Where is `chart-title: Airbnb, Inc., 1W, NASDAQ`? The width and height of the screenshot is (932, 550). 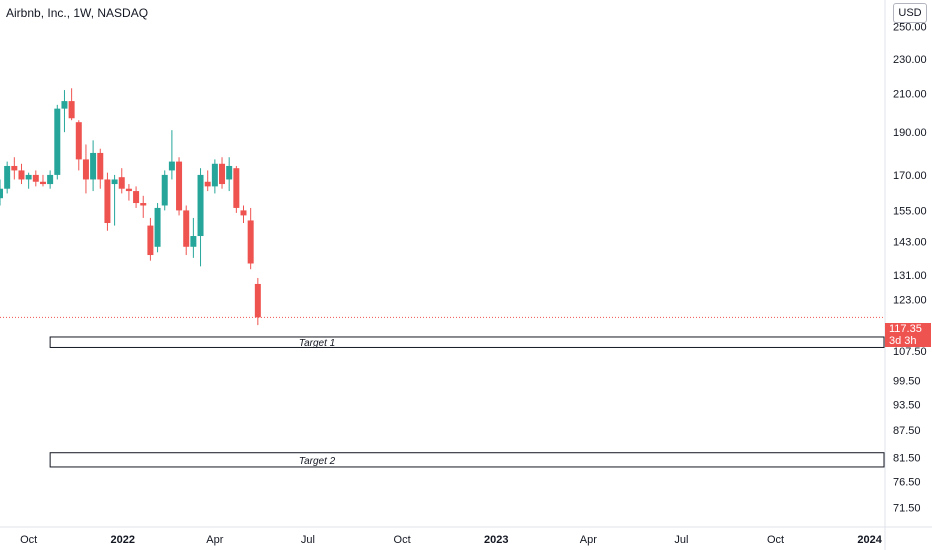 chart-title: Airbnb, Inc., 1W, NASDAQ is located at coordinates (77, 13).